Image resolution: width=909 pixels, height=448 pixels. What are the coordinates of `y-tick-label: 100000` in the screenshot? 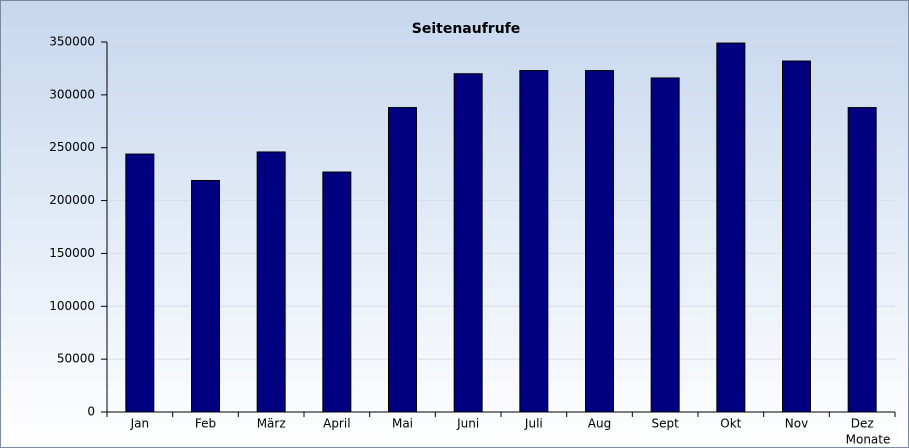 It's located at (72, 306).